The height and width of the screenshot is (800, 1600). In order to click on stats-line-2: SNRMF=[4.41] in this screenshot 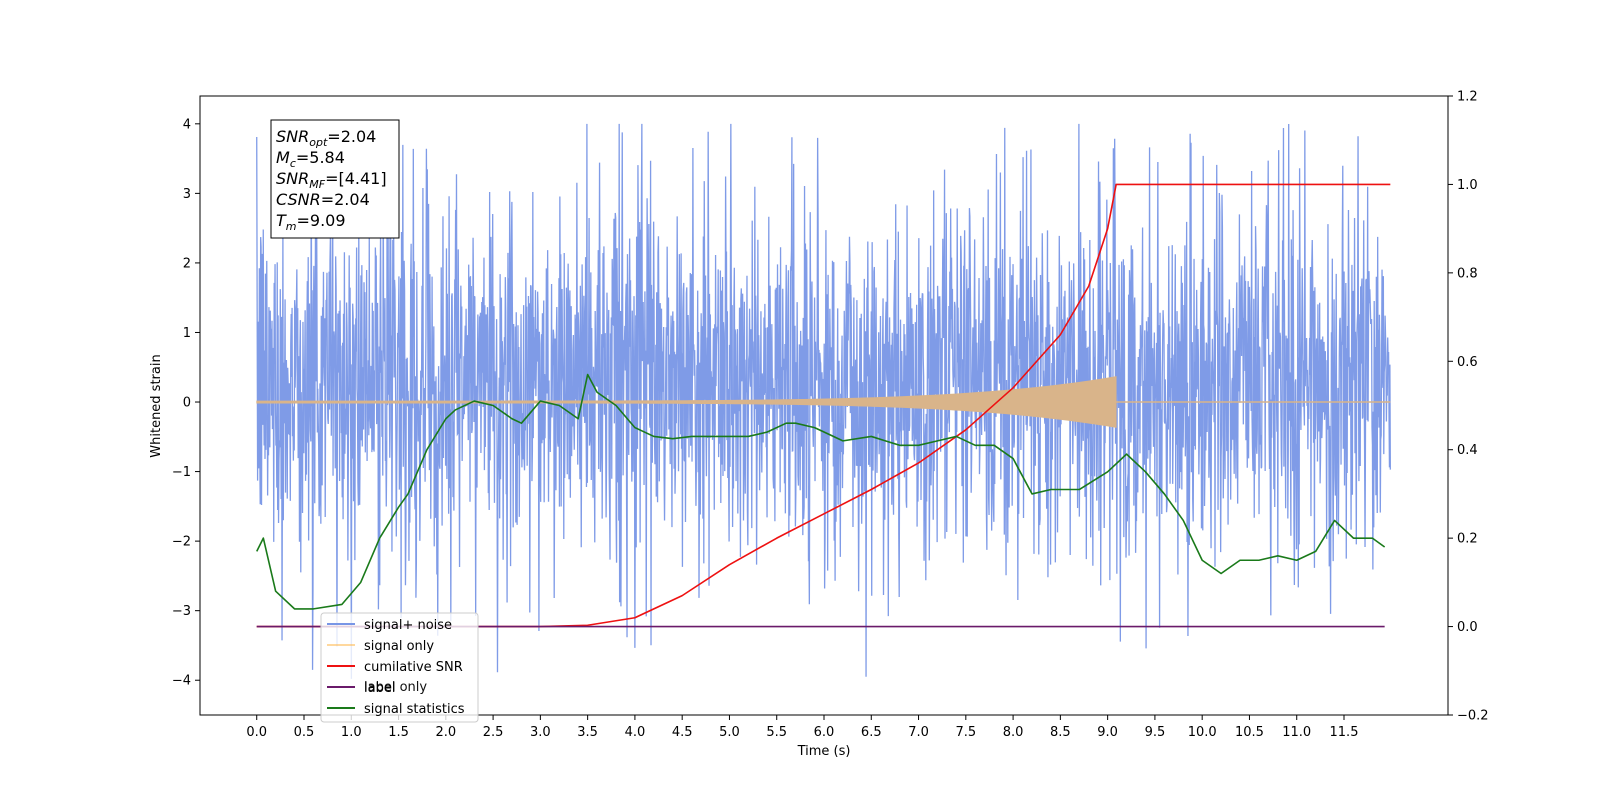, I will do `click(331, 180)`.